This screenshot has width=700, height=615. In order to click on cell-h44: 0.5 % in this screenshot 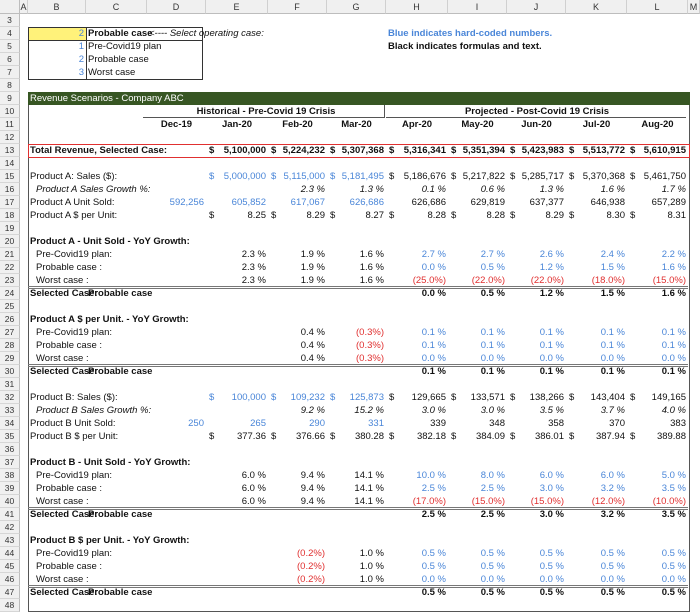, I will do `click(433, 553)`.